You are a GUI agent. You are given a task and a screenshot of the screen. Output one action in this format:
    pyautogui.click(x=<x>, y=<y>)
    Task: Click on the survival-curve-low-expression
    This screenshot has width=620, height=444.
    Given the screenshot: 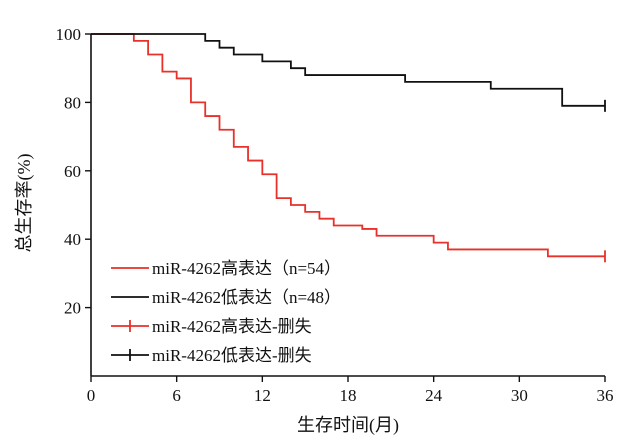 What is the action you would take?
    pyautogui.click(x=348, y=70)
    